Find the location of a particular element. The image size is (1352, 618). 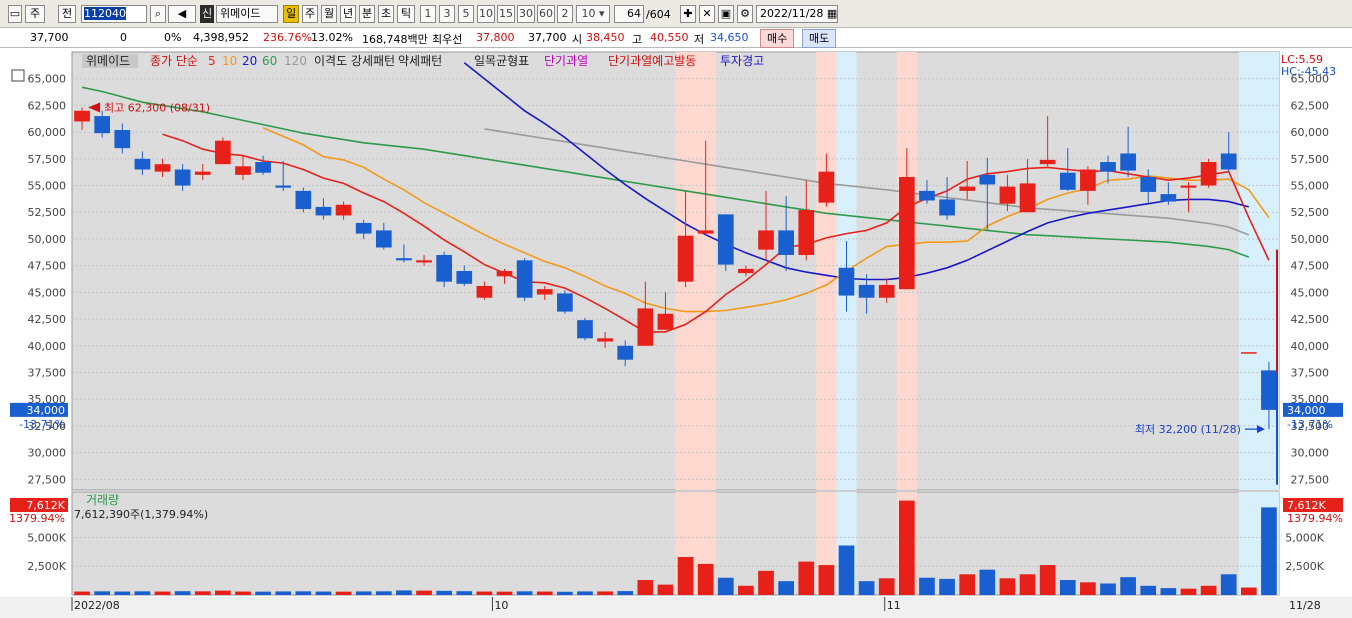

cross-icon: ✕ is located at coordinates (707, 14).